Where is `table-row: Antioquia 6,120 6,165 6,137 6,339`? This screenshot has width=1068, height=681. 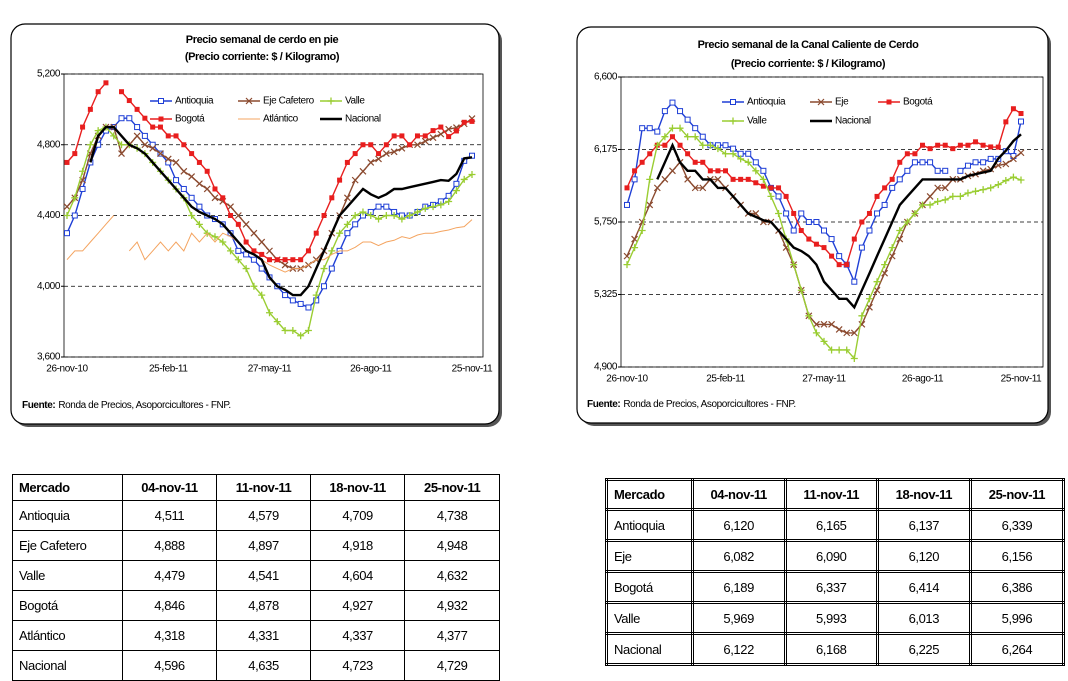 table-row: Antioquia 6,120 6,165 6,137 6,339 is located at coordinates (835, 525).